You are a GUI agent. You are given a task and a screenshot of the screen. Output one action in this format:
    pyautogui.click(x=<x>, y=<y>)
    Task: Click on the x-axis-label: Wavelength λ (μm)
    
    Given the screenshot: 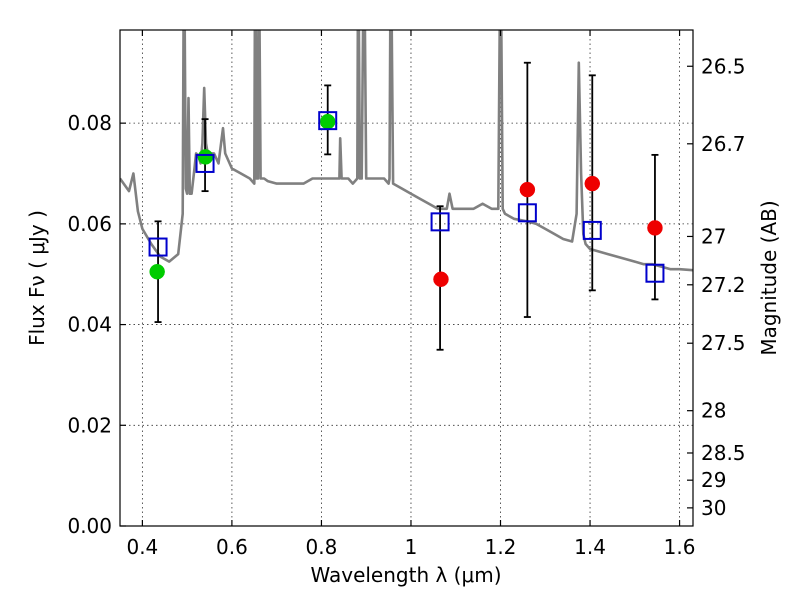 What is the action you would take?
    pyautogui.click(x=405, y=575)
    